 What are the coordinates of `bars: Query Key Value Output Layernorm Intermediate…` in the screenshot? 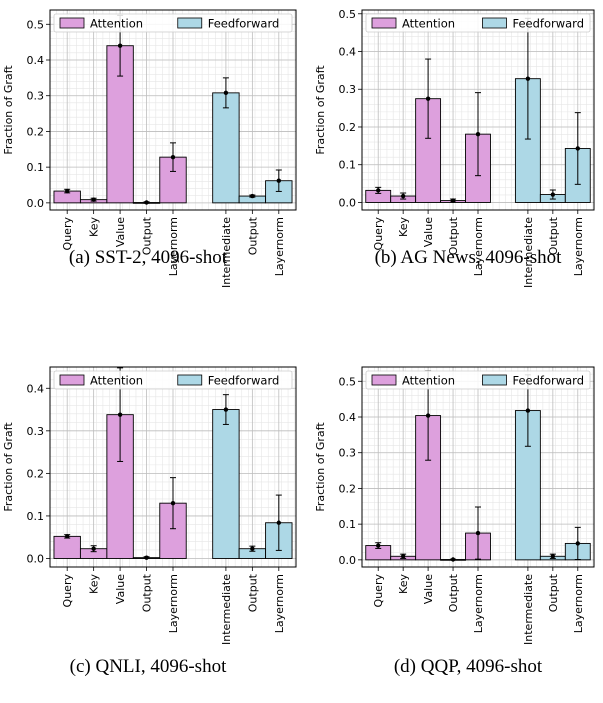 It's located at (478, 507).